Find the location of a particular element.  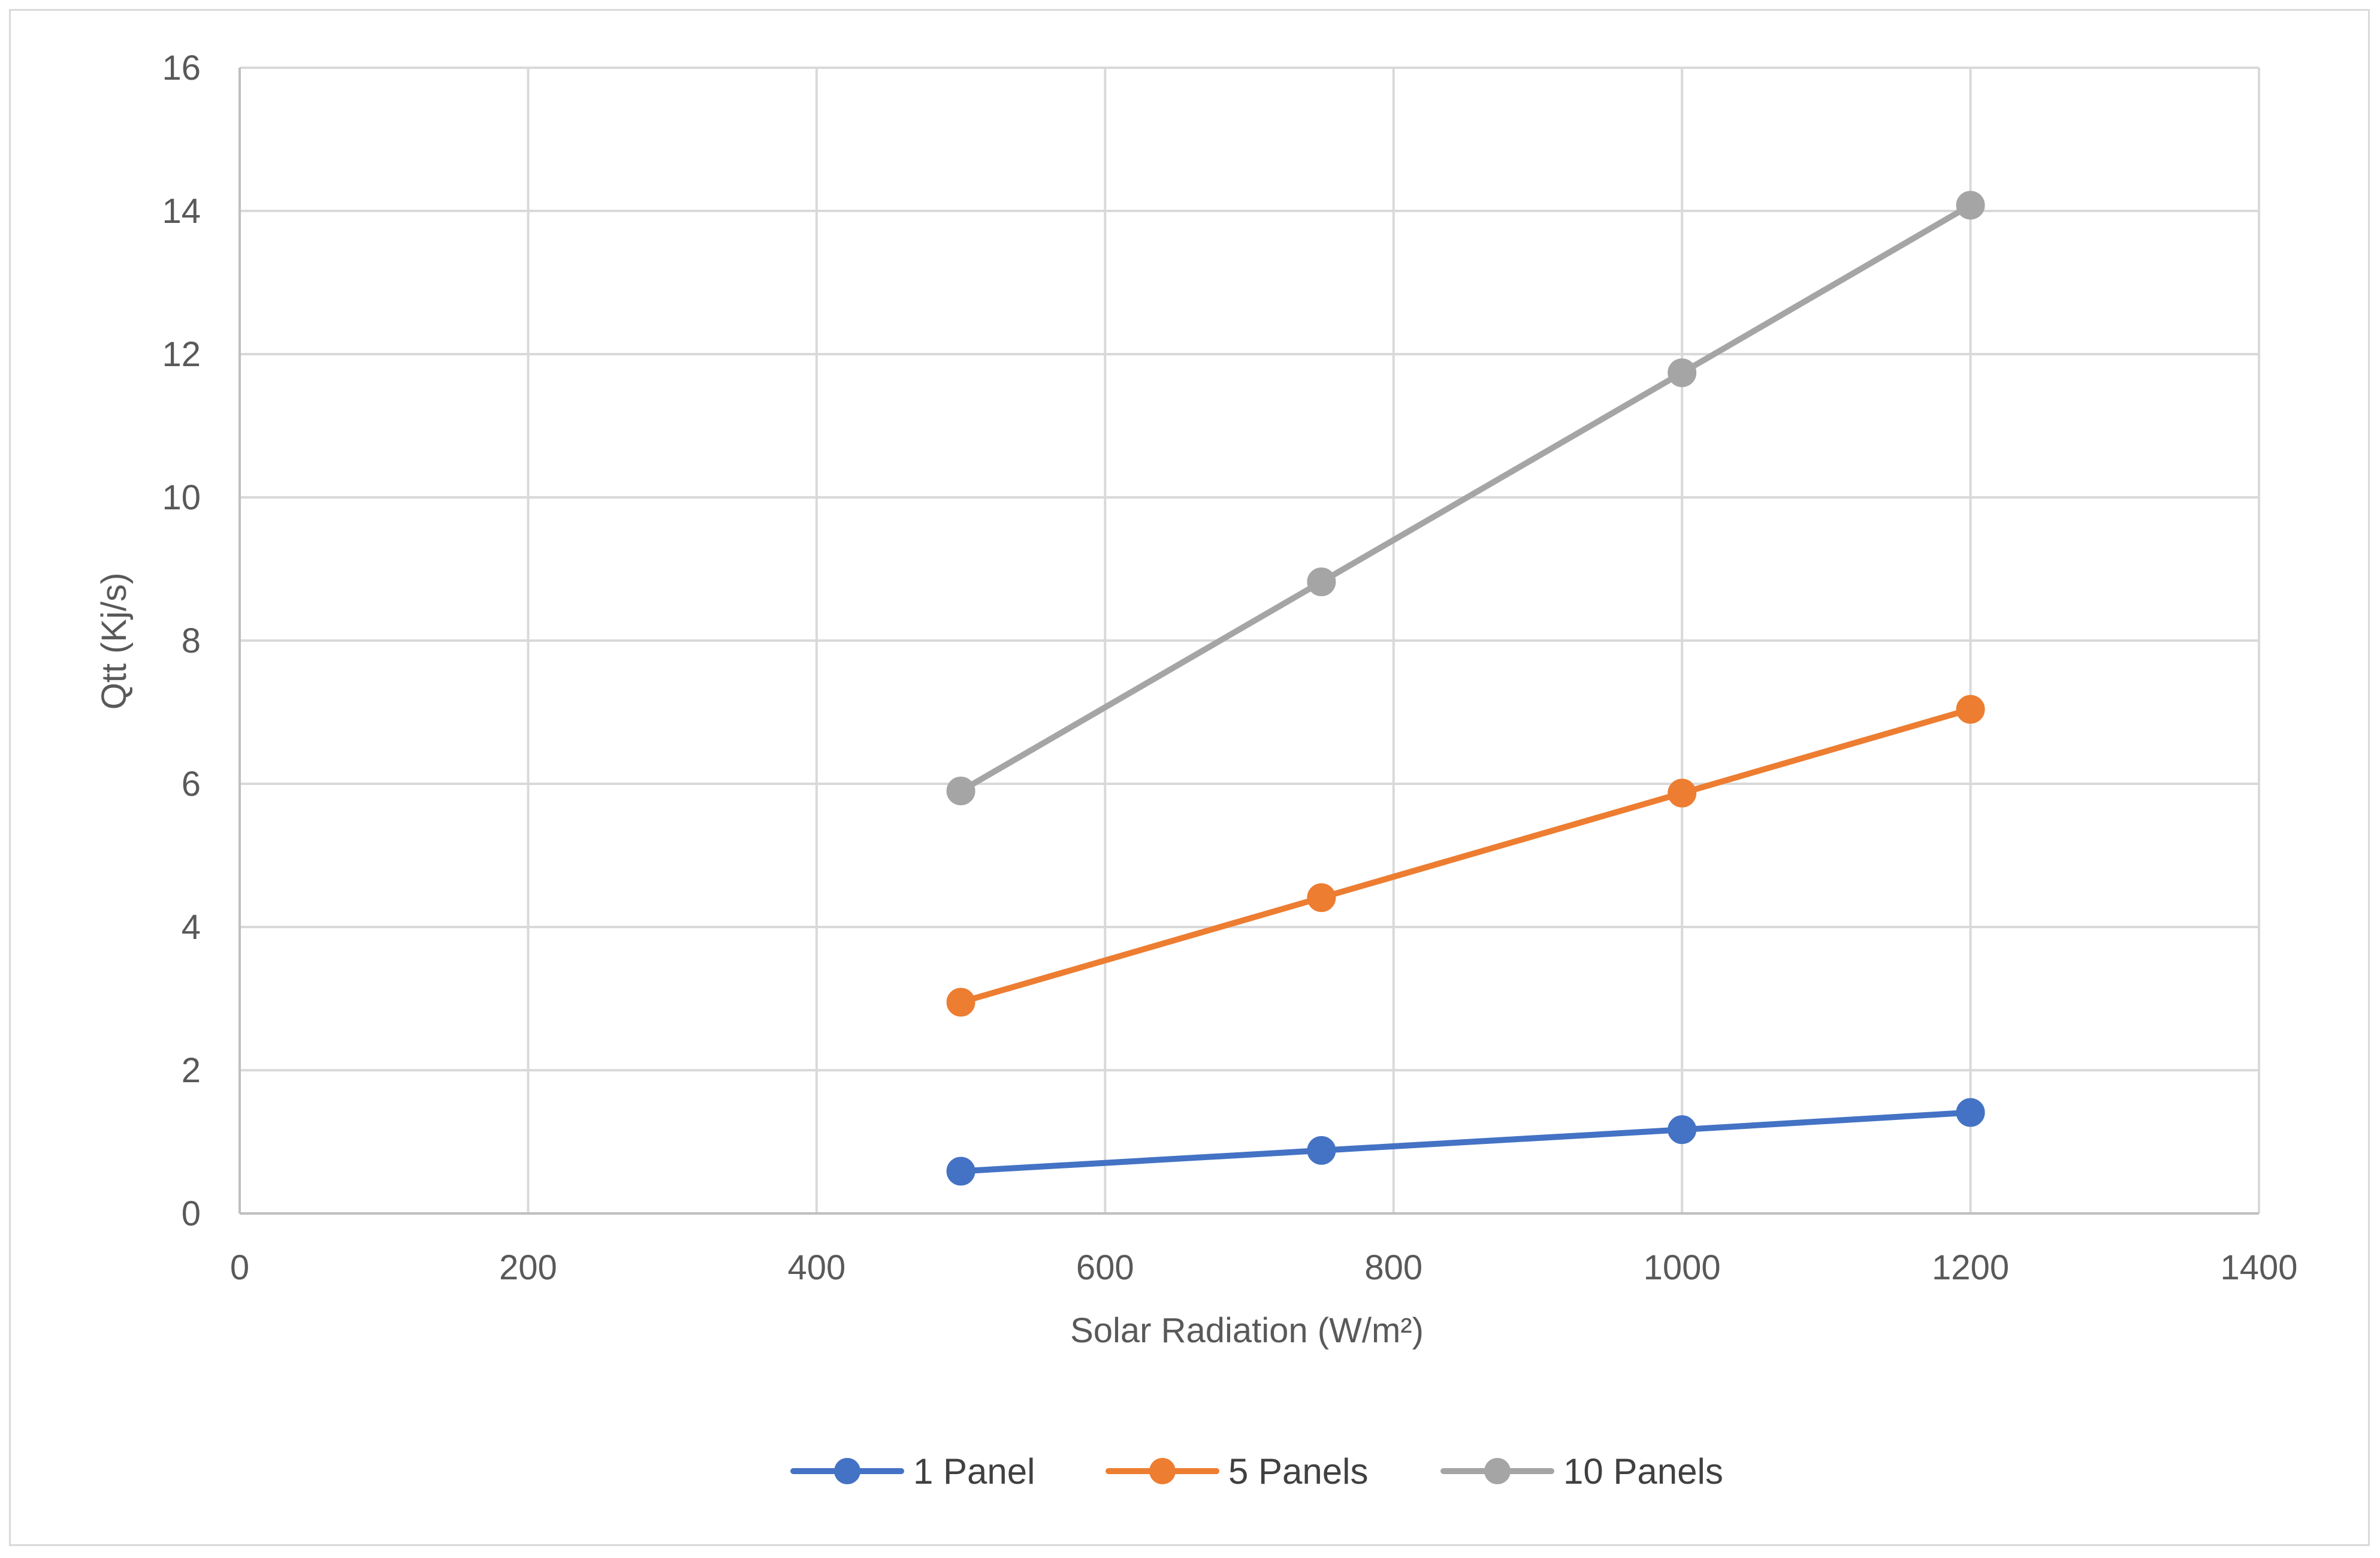

legend-label: 10 Panels is located at coordinates (1643, 1471).